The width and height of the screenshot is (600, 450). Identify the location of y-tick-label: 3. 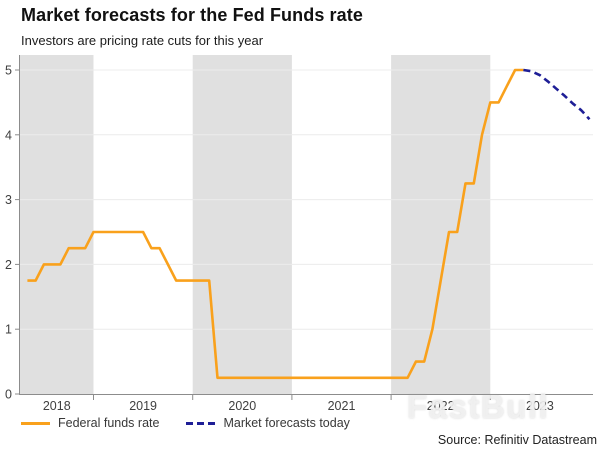
(8, 200).